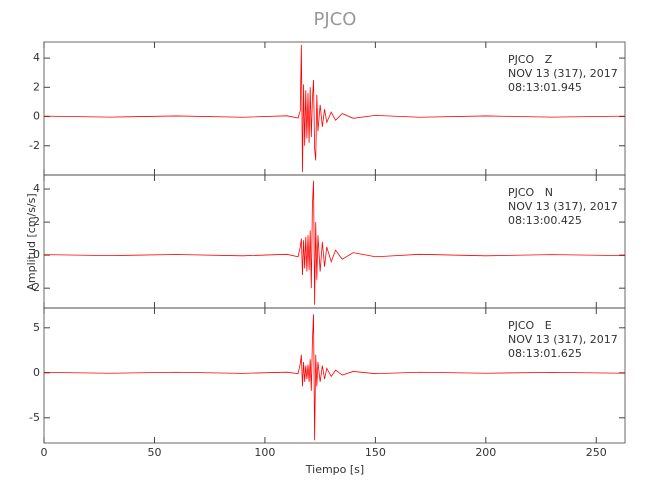 This screenshot has width=650, height=500. What do you see at coordinates (335, 19) in the screenshot?
I see `chart-title: PJCO` at bounding box center [335, 19].